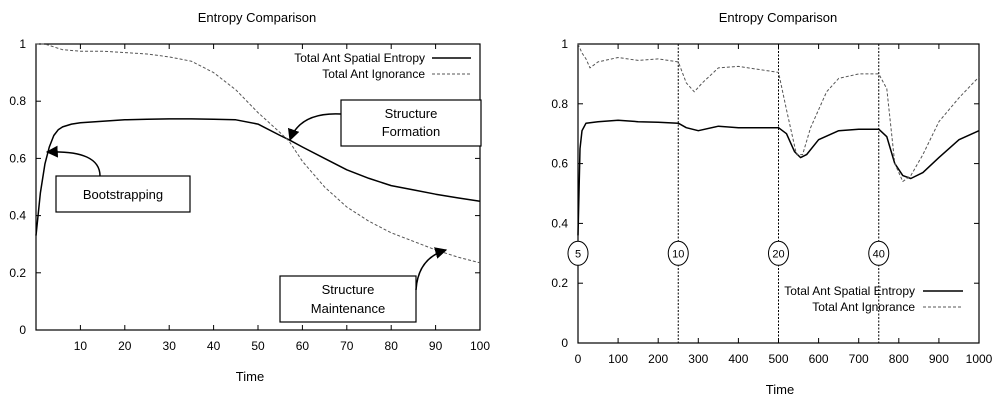 This screenshot has height=403, width=1002. I want to click on marker-label: 40, so click(879, 254).